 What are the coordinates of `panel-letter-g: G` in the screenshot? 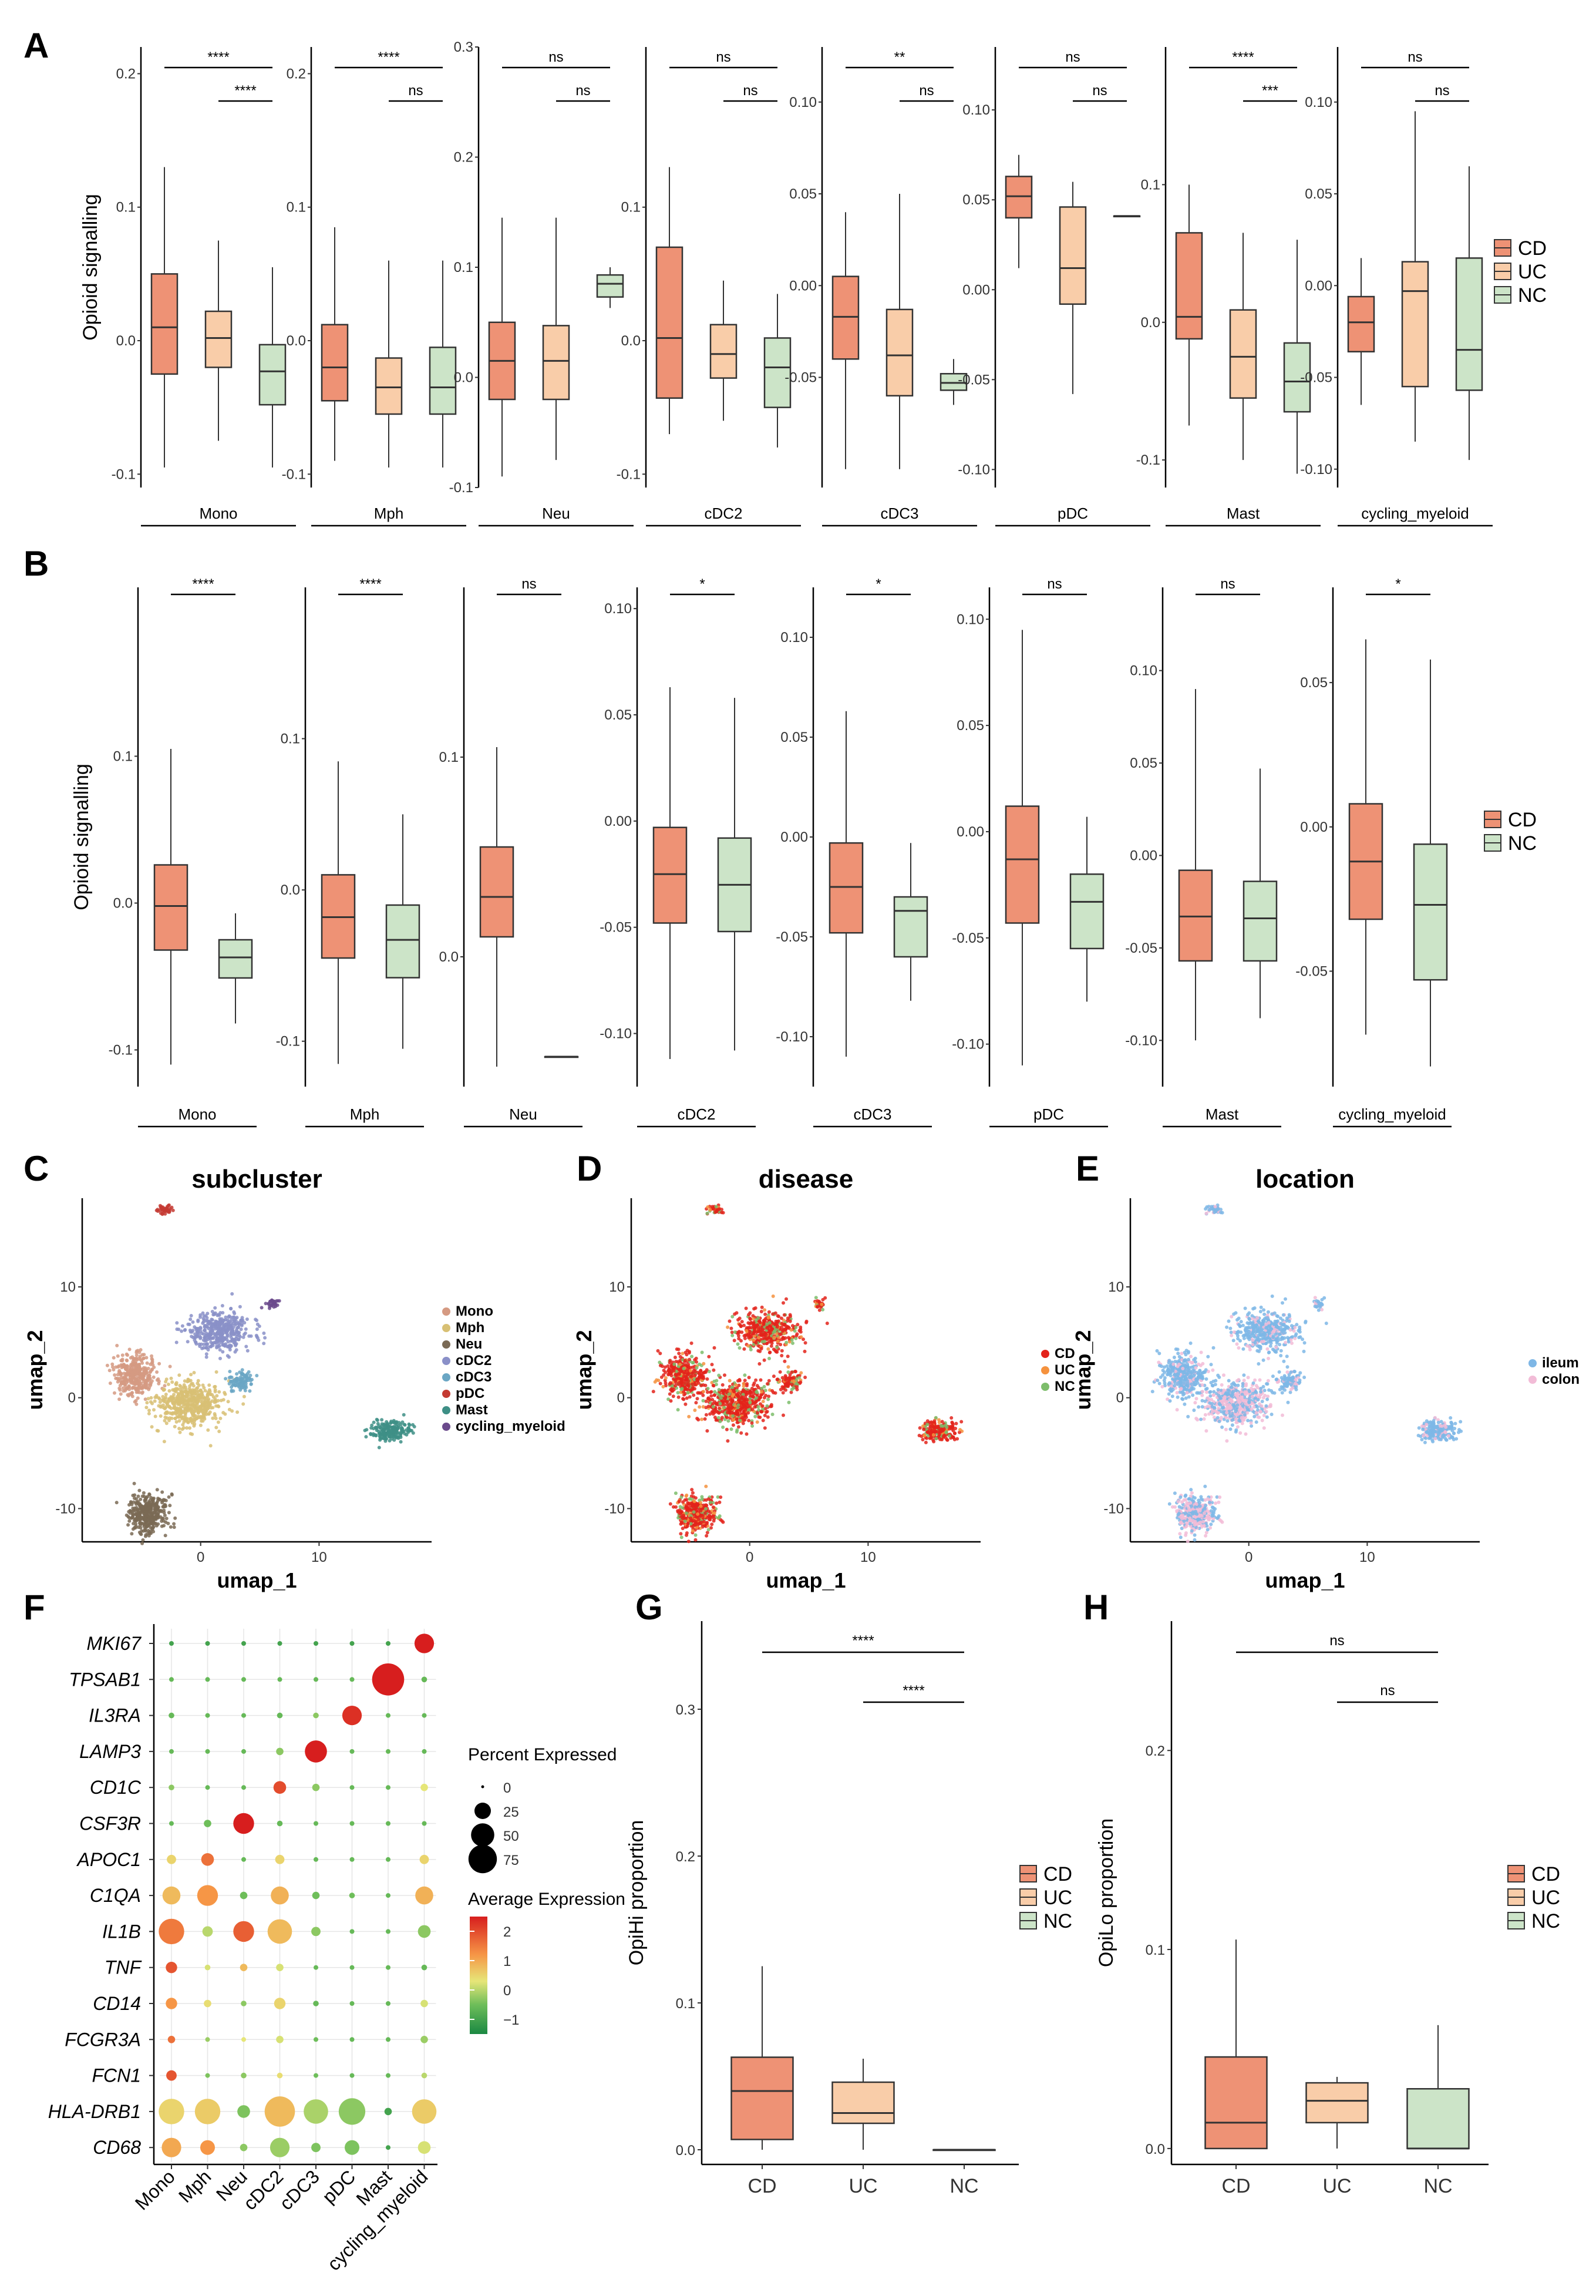 It's located at (649, 1607).